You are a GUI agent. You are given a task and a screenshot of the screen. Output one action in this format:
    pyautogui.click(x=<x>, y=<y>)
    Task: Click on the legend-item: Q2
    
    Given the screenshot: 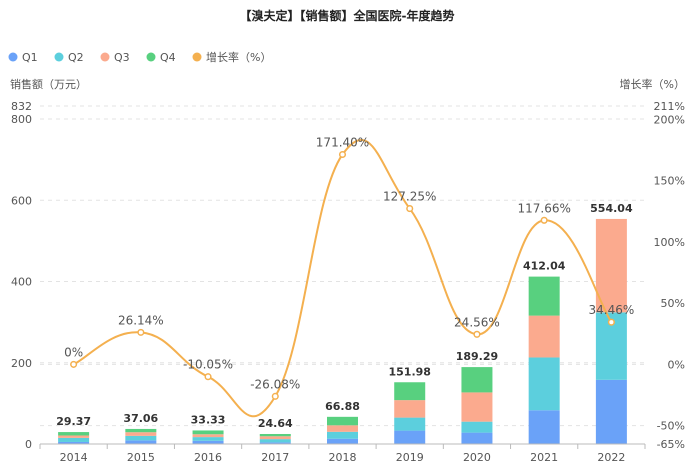 What is the action you would take?
    pyautogui.click(x=69, y=57)
    